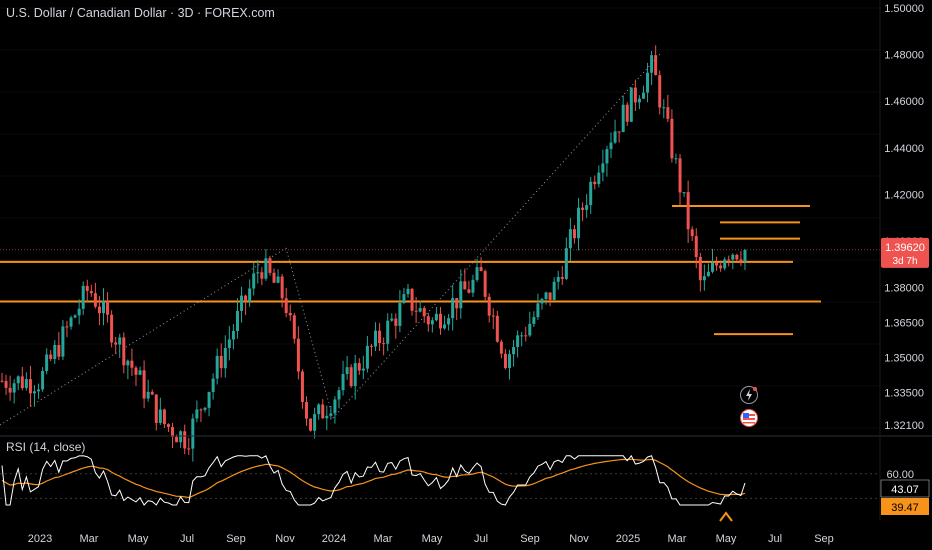 This screenshot has height=550, width=932. I want to click on arrow-up-icon, so click(726, 516).